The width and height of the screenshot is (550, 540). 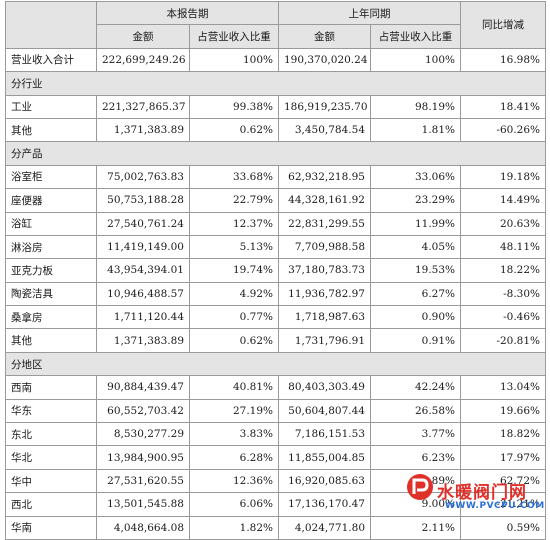 What do you see at coordinates (234, 60) in the screenshot?
I see `cur-share-cell: 100%` at bounding box center [234, 60].